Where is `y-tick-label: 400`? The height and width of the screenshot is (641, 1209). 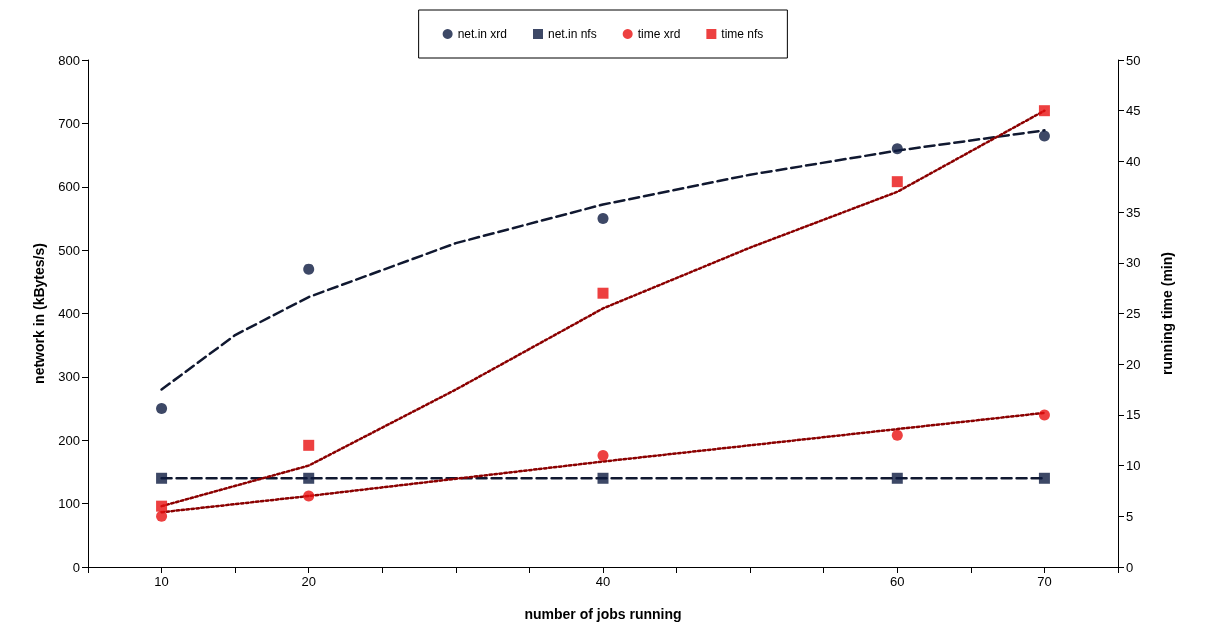
y-tick-label: 400 is located at coordinates (69, 313).